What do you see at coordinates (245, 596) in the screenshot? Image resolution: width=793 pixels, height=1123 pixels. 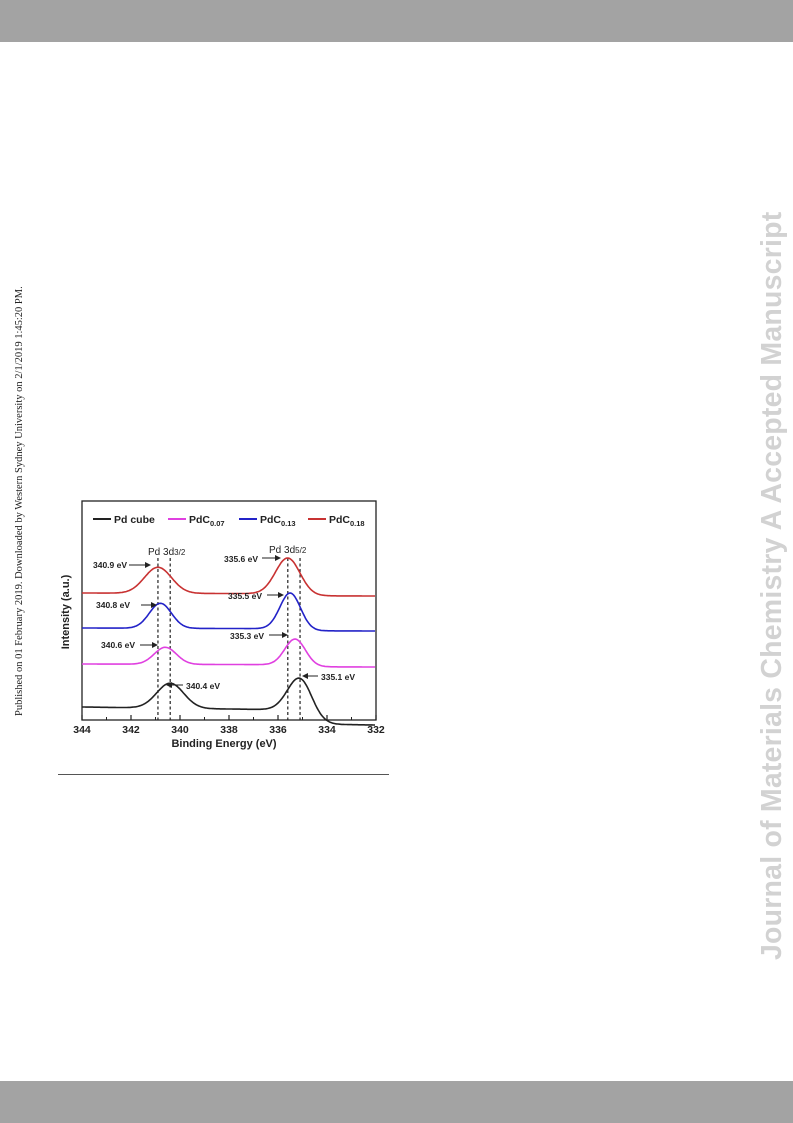 I see `annot-pdc013-3d52: 335.5 eV` at bounding box center [245, 596].